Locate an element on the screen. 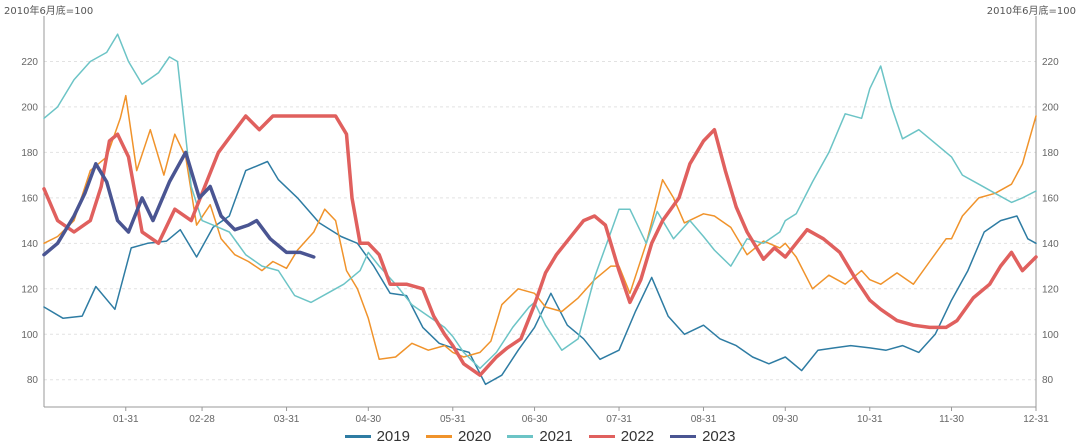 The image size is (1080, 447). x-tick-label: 09-30 is located at coordinates (785, 419).